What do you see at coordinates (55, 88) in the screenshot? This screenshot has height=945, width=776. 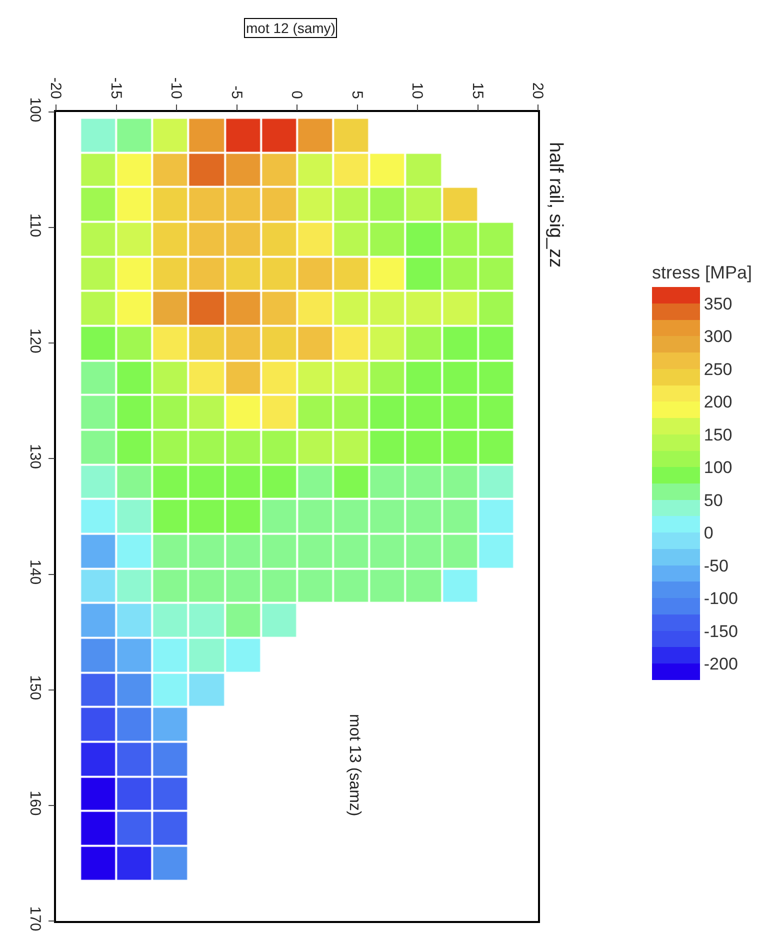 I see `x-tick-label: -20` at bounding box center [55, 88].